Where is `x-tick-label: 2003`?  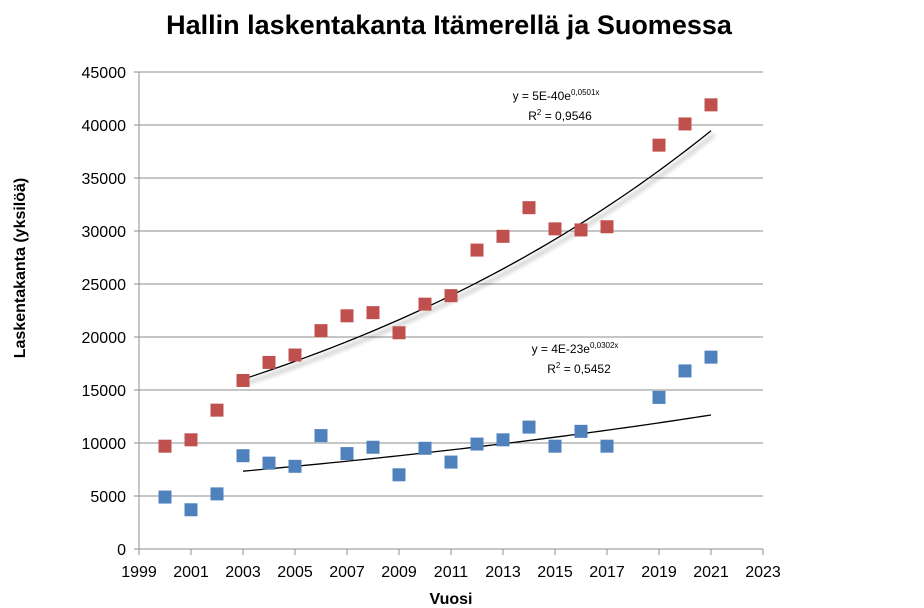
x-tick-label: 2003 is located at coordinates (243, 572).